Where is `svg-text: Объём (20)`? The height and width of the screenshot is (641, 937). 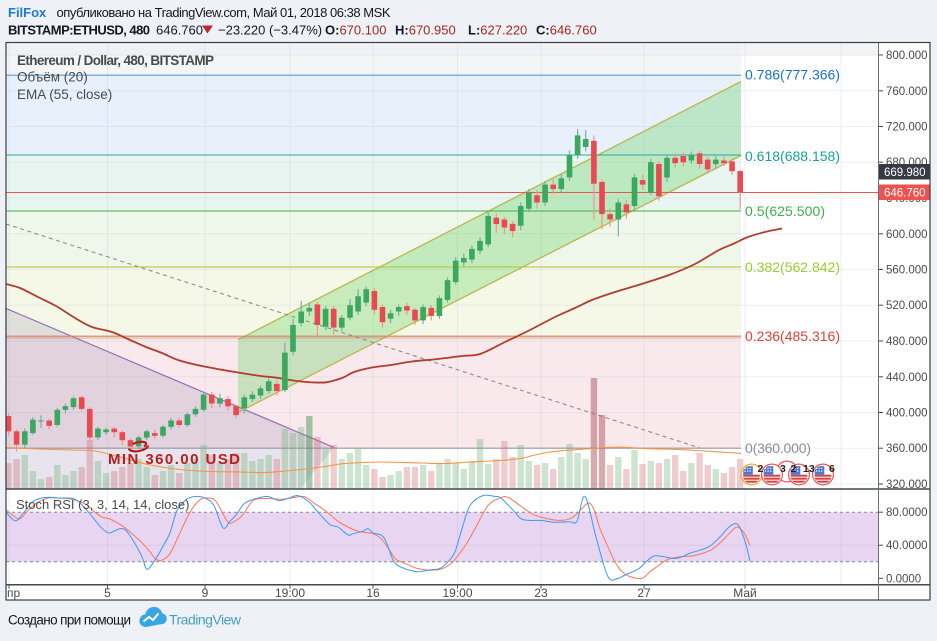 svg-text: Объём (20) is located at coordinates (52, 77).